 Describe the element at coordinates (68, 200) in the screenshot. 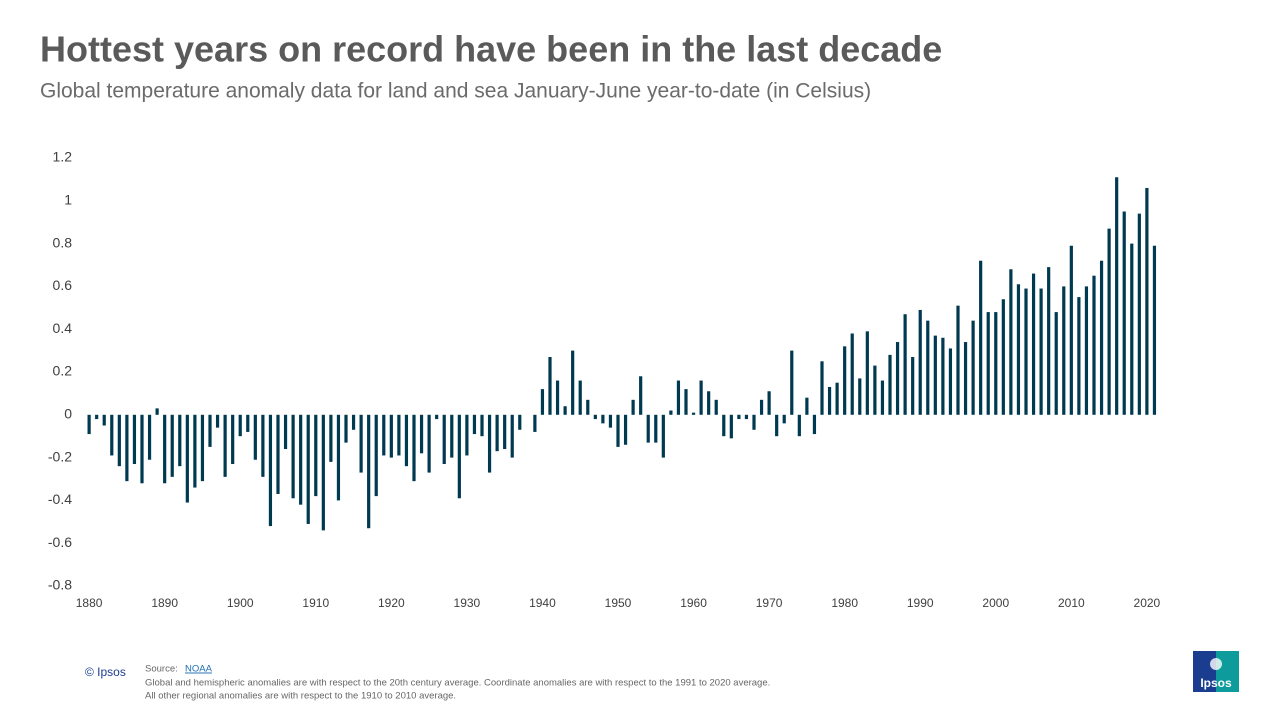

I see `y-tick-label: 1` at that location.